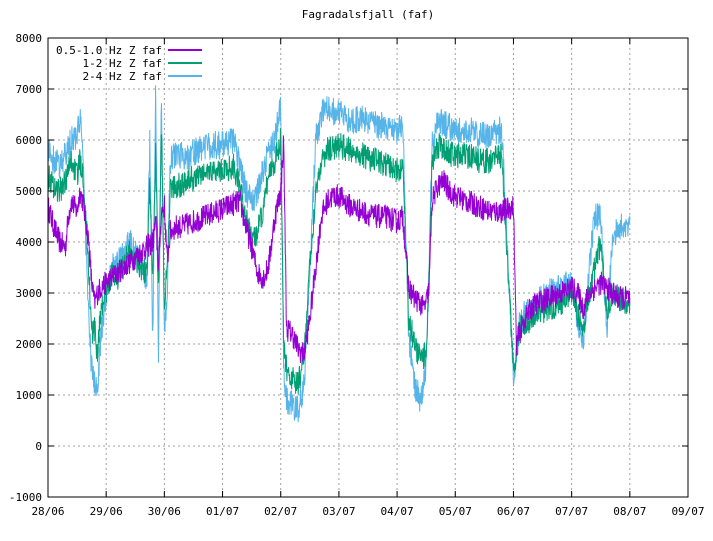 The width and height of the screenshot is (713, 541). What do you see at coordinates (109, 50) in the screenshot?
I see `legend-label: 0.5-1.0 Hz Z faf` at bounding box center [109, 50].